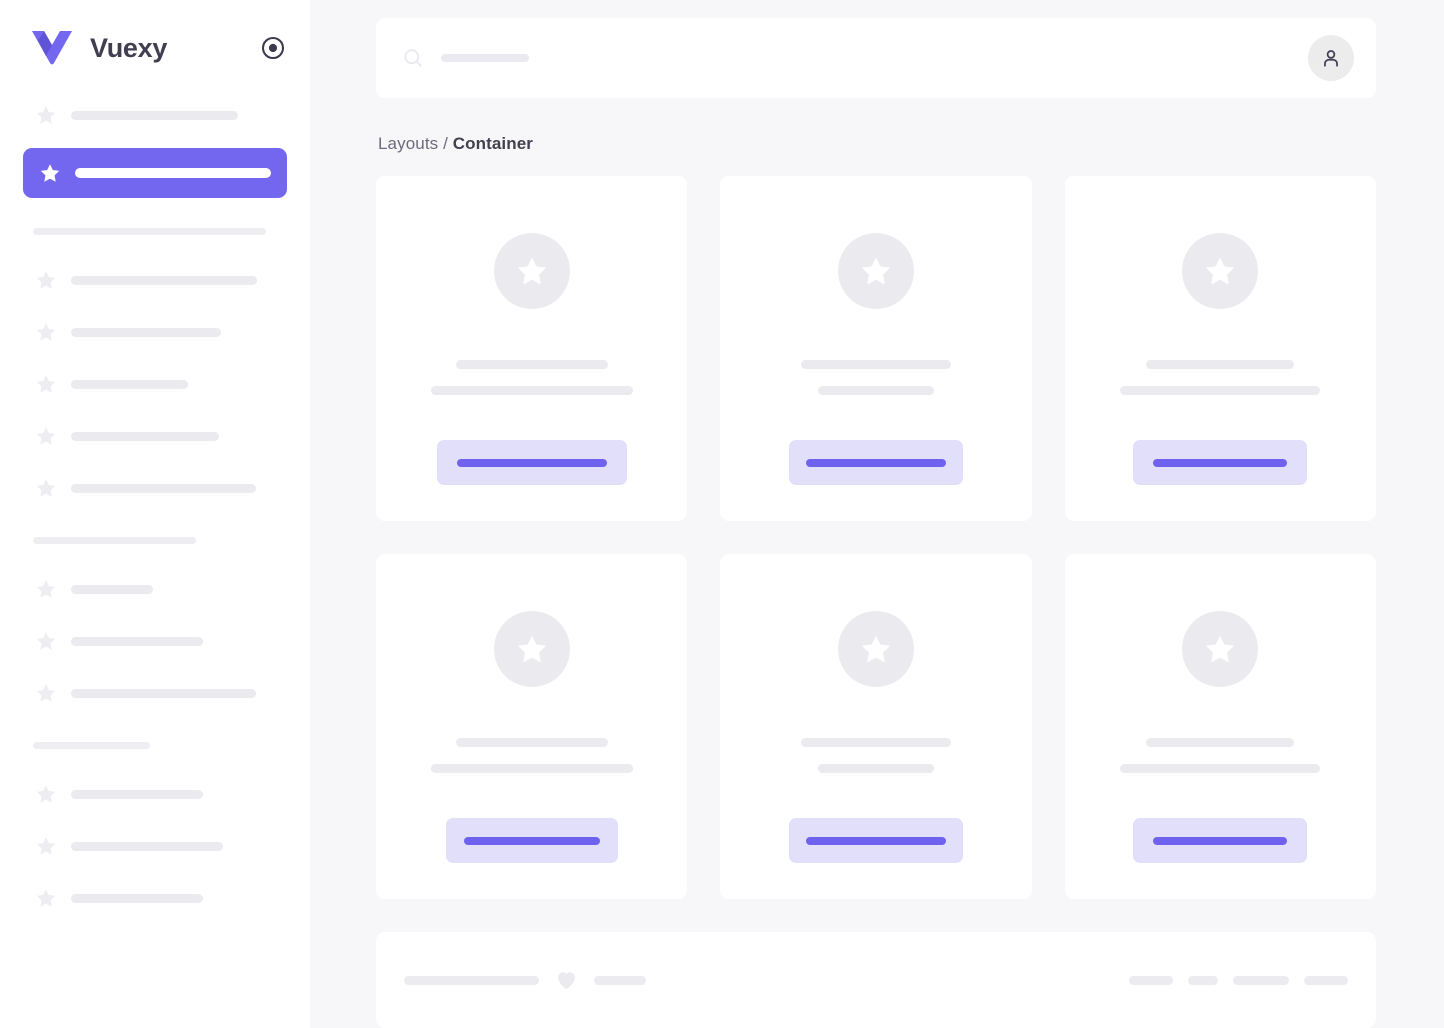 The height and width of the screenshot is (1028, 1444). What do you see at coordinates (620, 980) in the screenshot?
I see `footer-author-text` at bounding box center [620, 980].